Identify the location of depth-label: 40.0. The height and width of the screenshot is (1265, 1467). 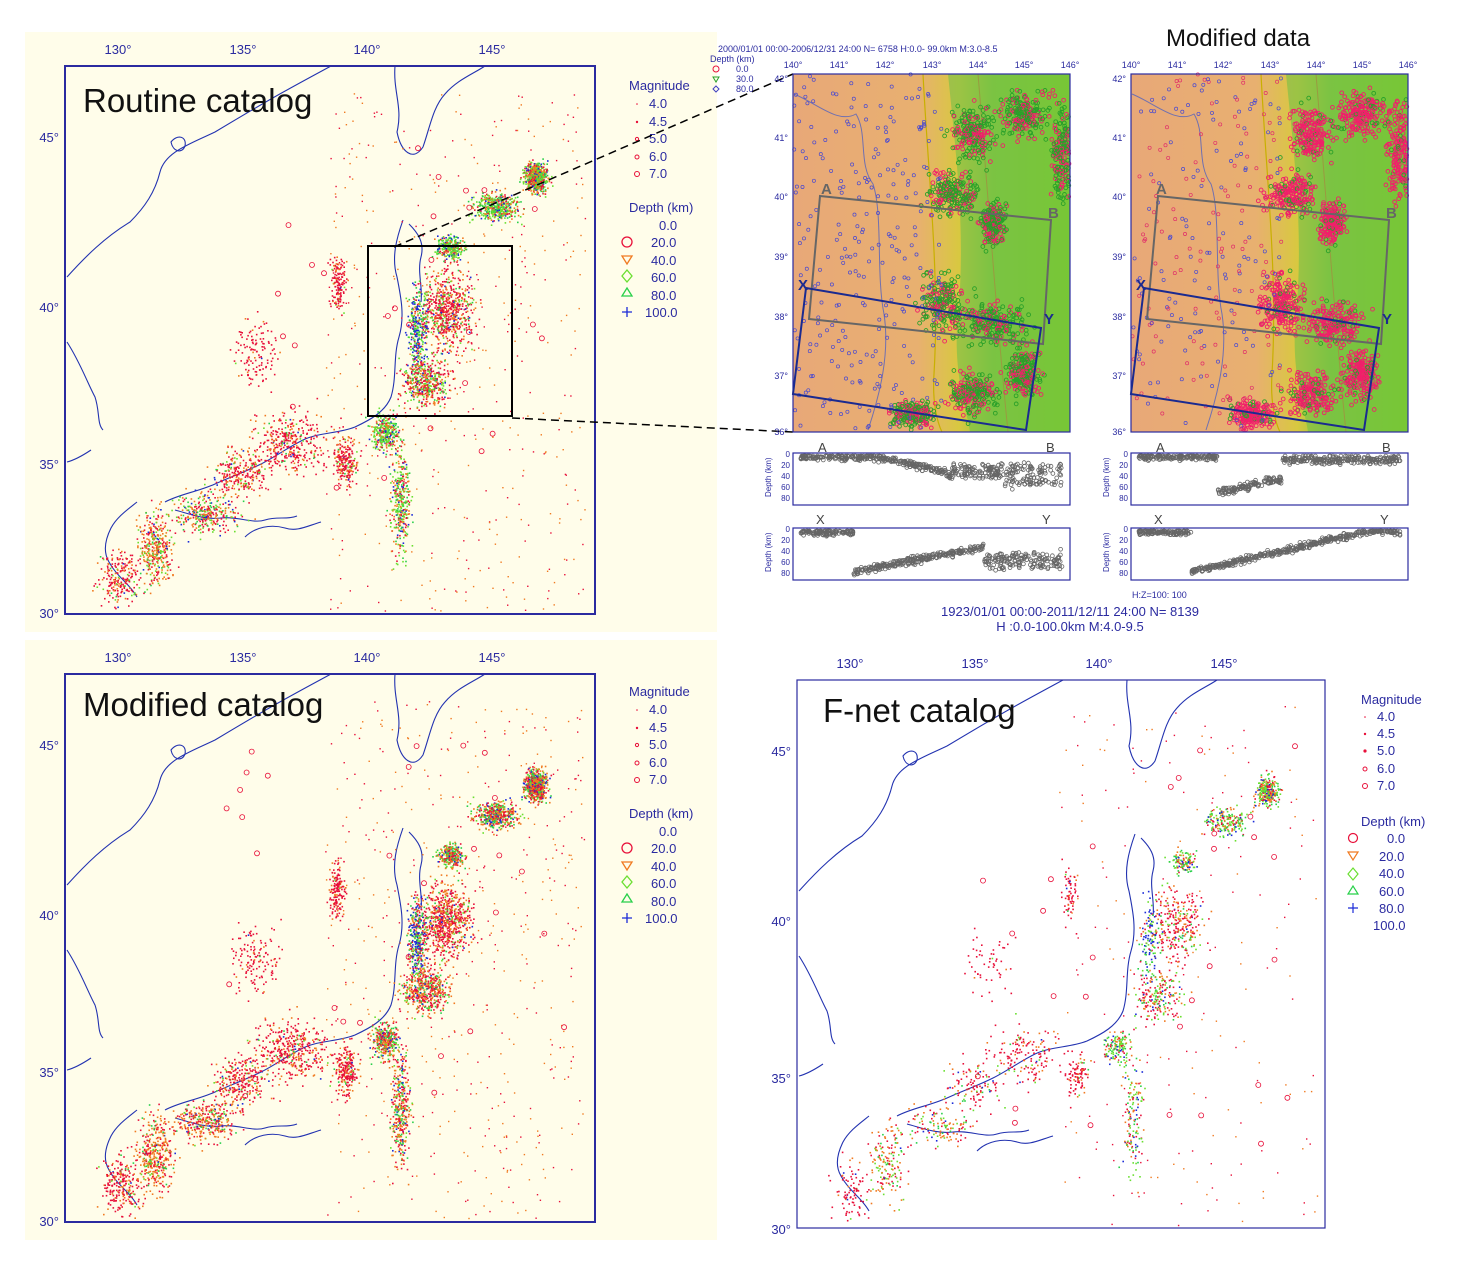
(663, 260).